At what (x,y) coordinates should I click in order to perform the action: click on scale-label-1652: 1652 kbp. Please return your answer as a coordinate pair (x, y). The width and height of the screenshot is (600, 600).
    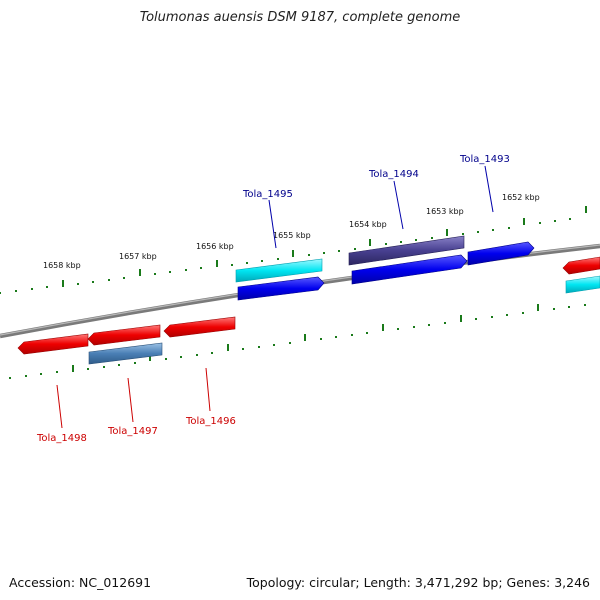
    Looking at the image, I should click on (521, 197).